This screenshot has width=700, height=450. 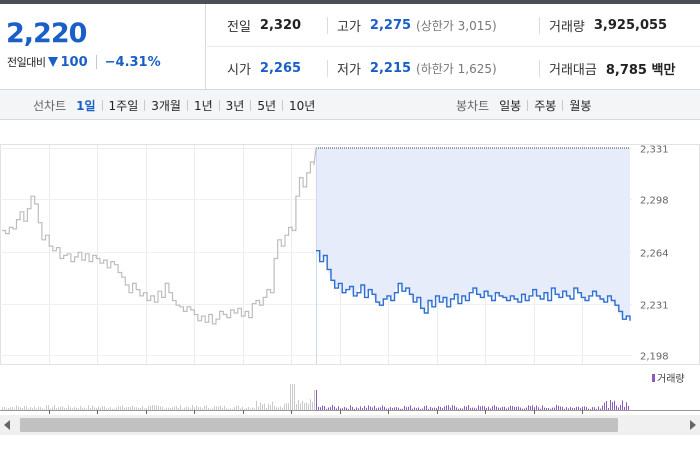 I want to click on stat-prev-close: 전일 2,320, so click(x=264, y=25).